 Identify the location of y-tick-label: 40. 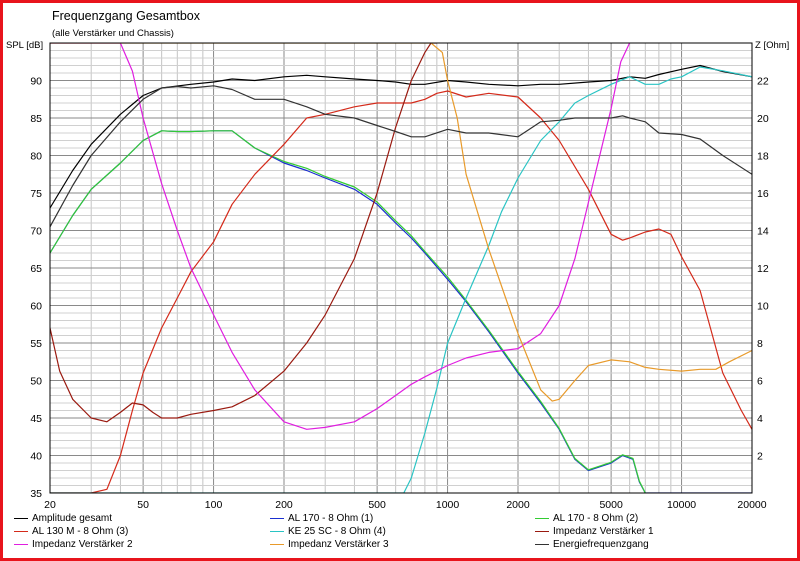
(36, 457).